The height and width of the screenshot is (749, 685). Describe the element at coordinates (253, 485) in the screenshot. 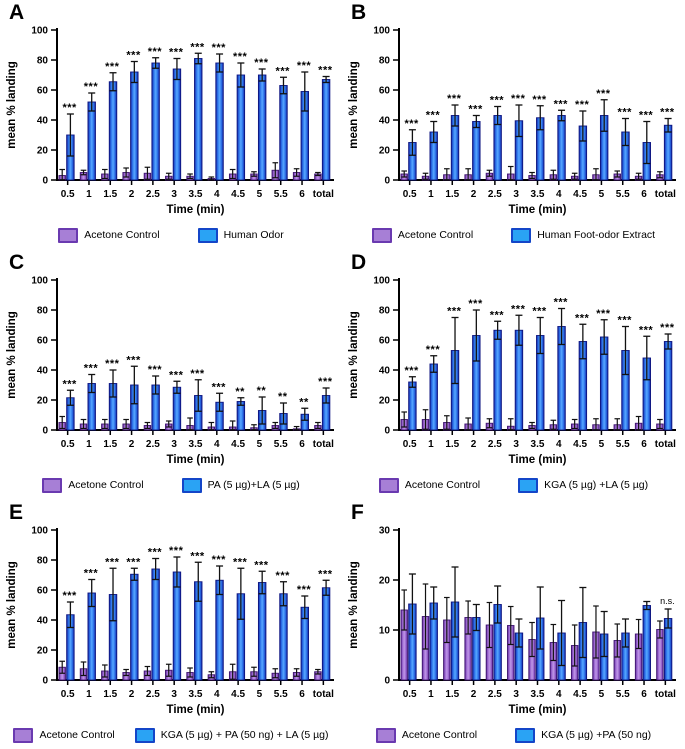

I see `legend-label-treatment: PA (5 µg)+LA (5 µg)` at that location.